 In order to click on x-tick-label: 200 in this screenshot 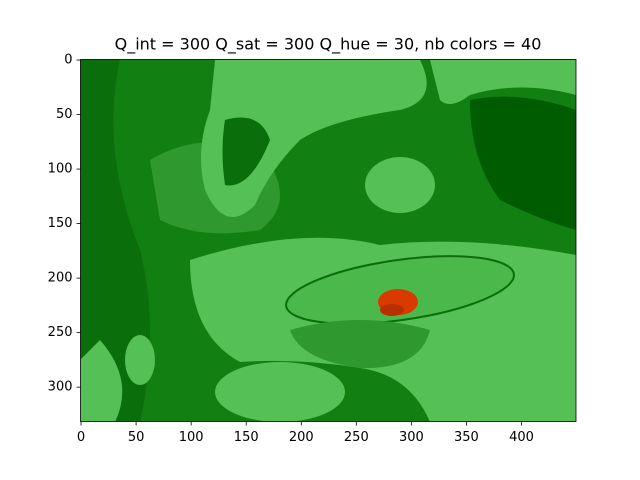, I will do `click(301, 437)`.